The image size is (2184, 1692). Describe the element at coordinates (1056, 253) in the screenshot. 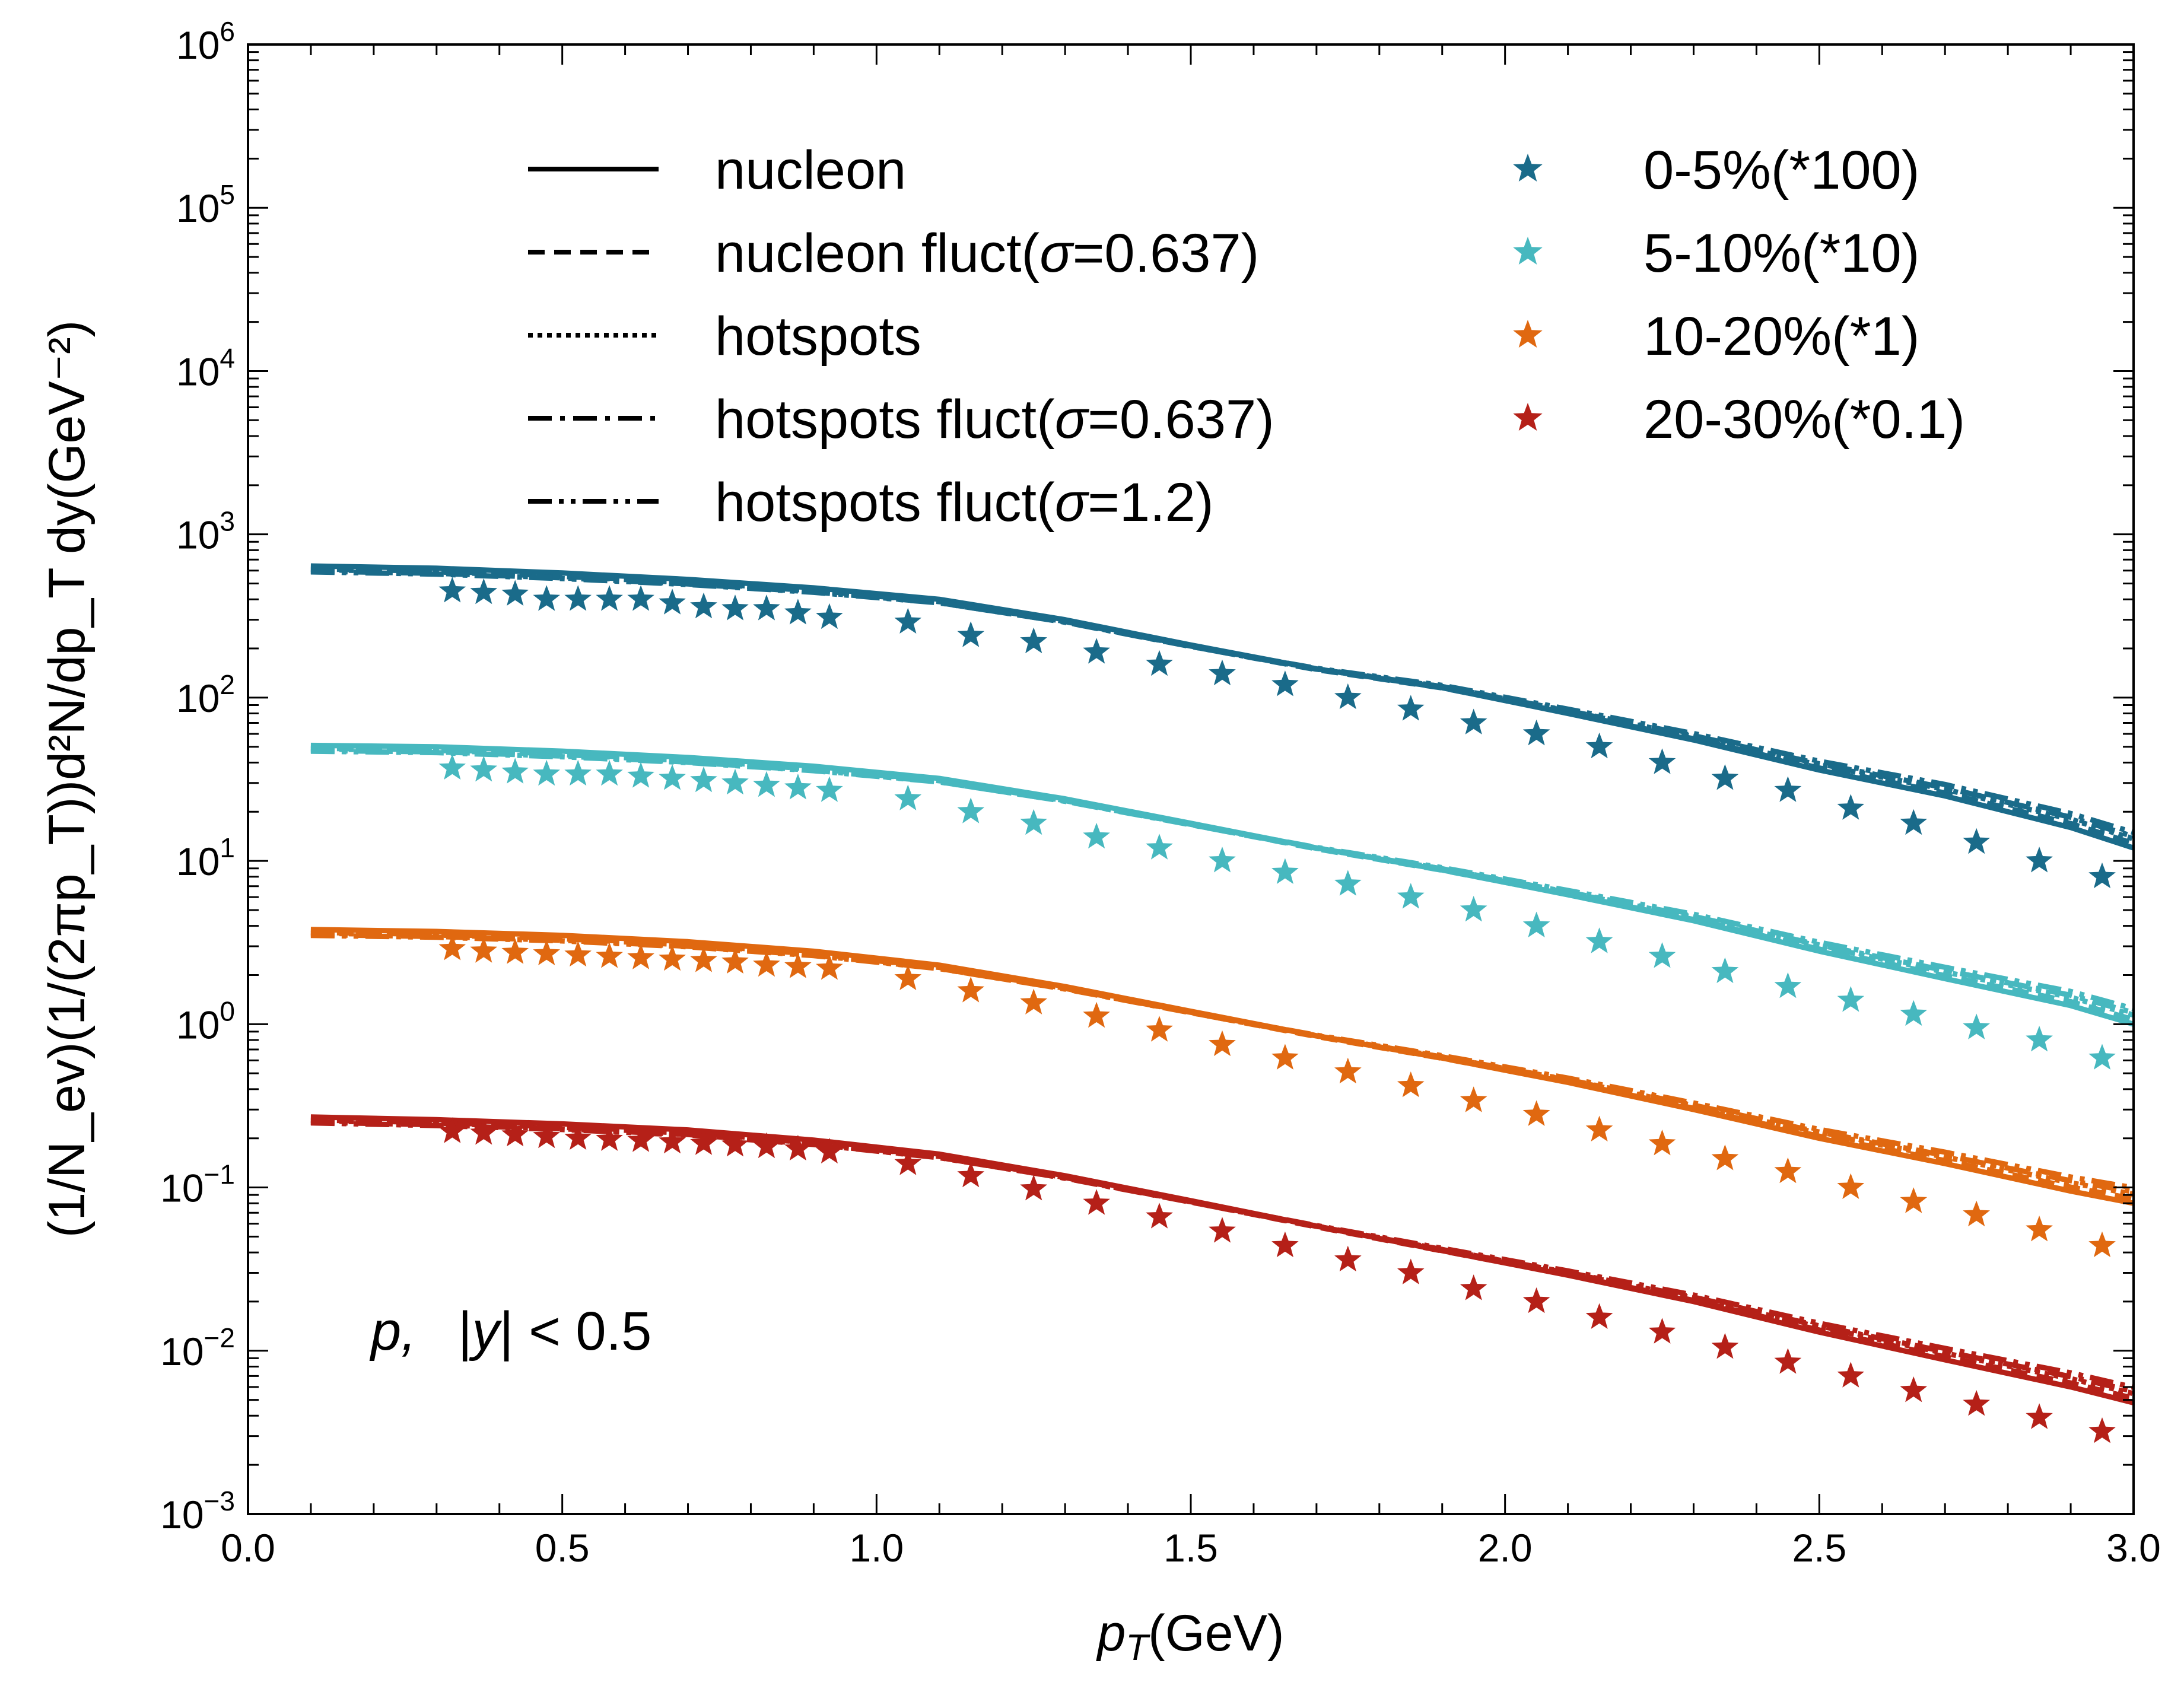

I see `legend-label-nucleon-fluct-sigma: σ` at that location.